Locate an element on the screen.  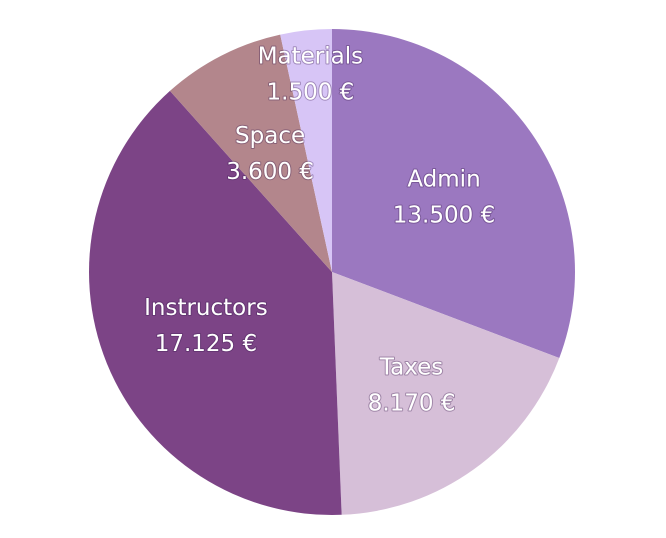
slice-value-admin: 13.500 € is located at coordinates (444, 216).